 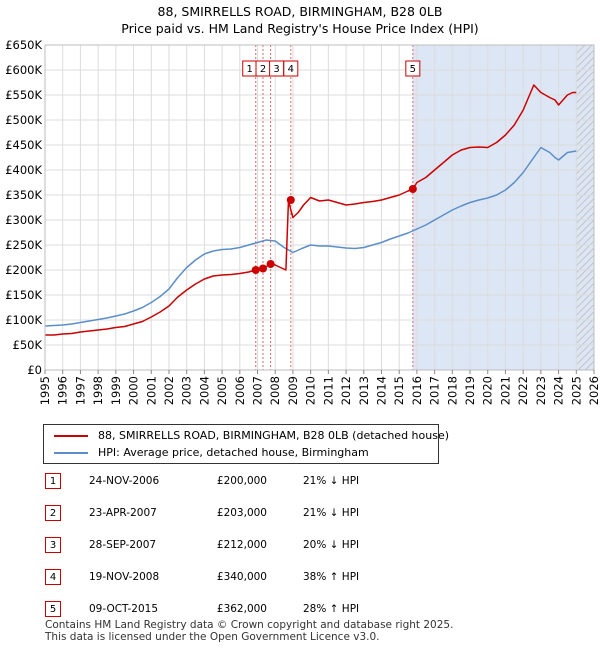 What do you see at coordinates (28, 345) in the screenshot?
I see `y-tick-label: £50K` at bounding box center [28, 345].